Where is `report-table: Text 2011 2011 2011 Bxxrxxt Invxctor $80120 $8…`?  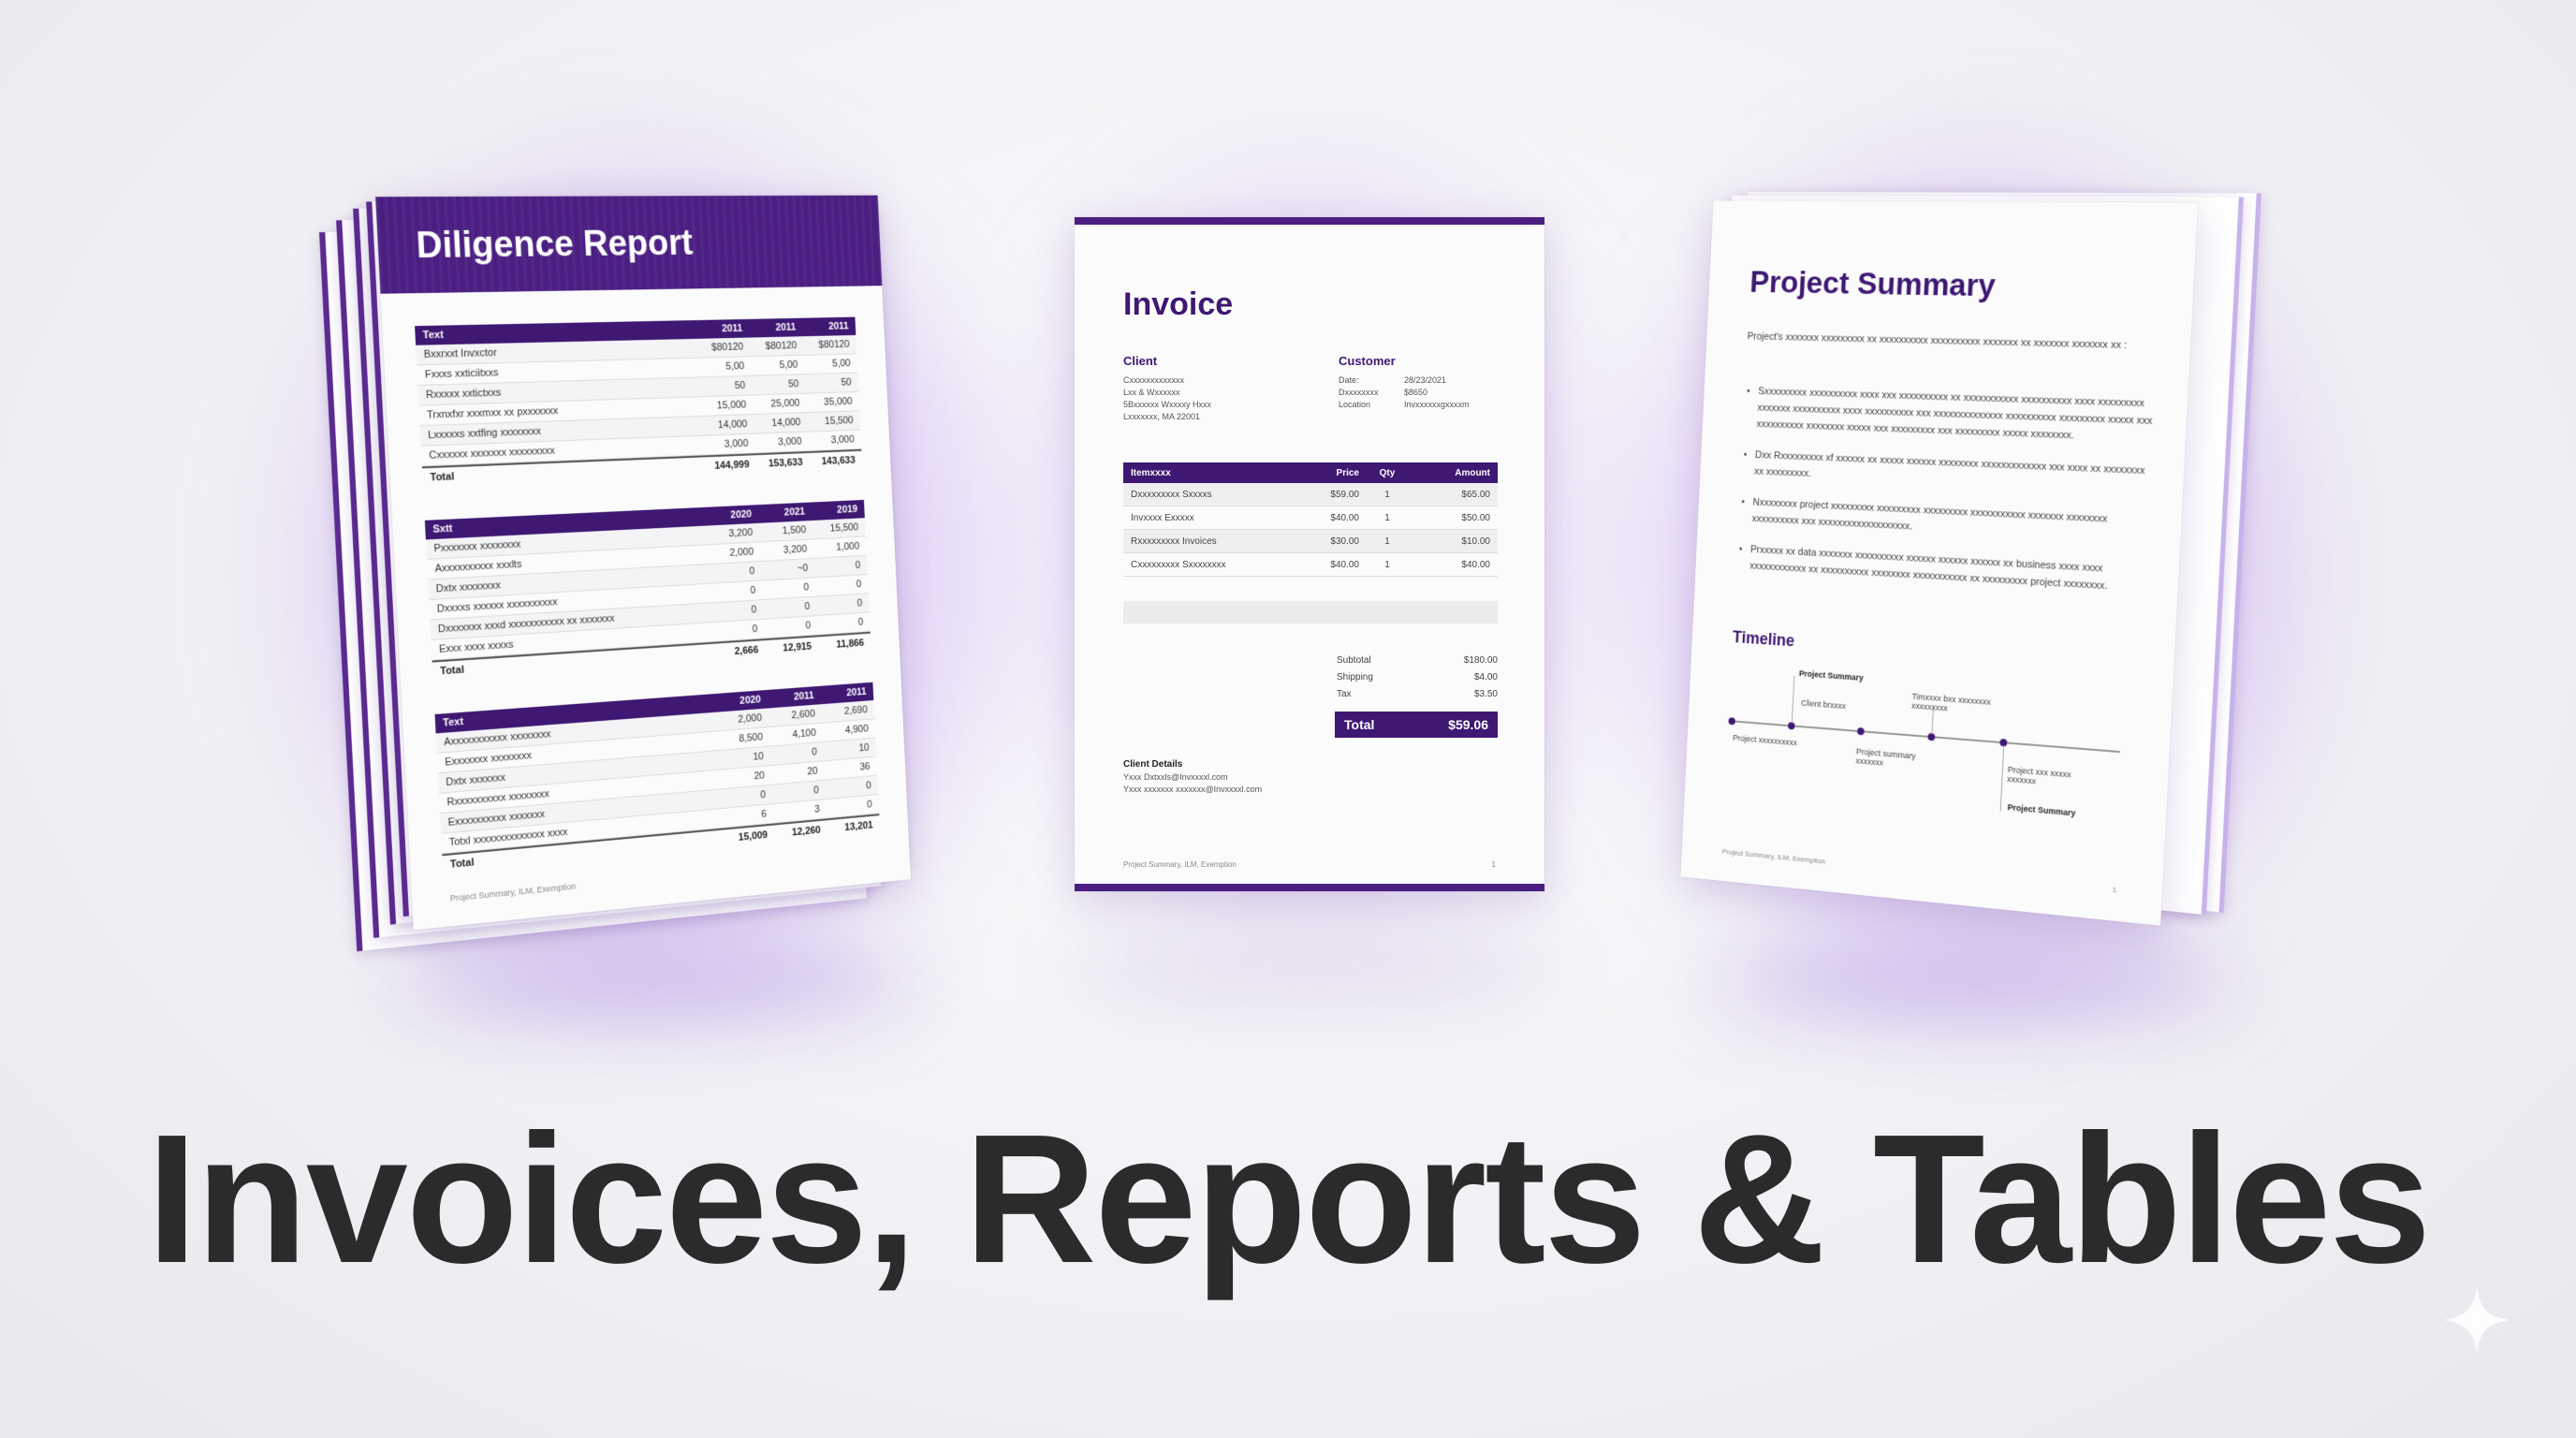 report-table: Text 2011 2011 2011 Bxxrxxt Invxctor $80120 $8… is located at coordinates (639, 402).